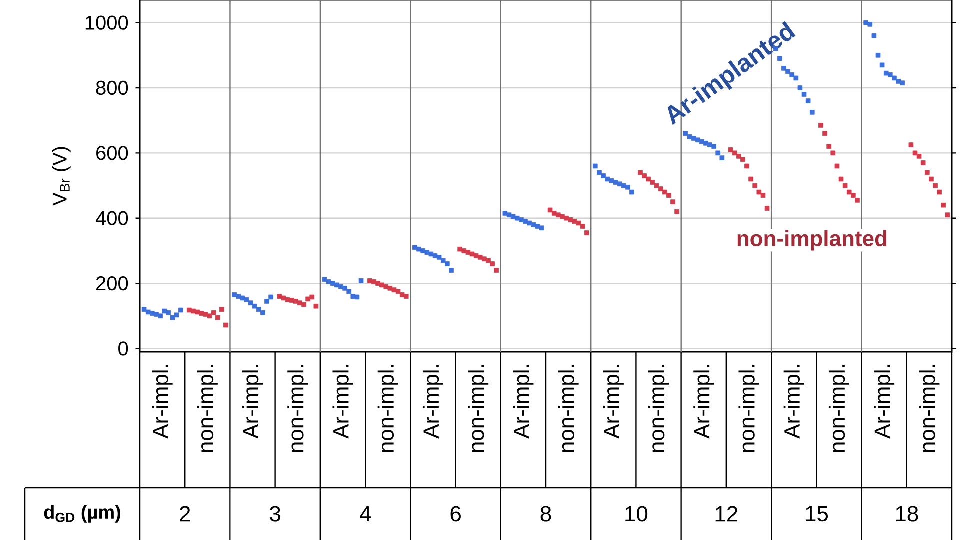  Describe the element at coordinates (82, 514) in the screenshot. I see `text: d$_{GD}$ (µm)` at that location.